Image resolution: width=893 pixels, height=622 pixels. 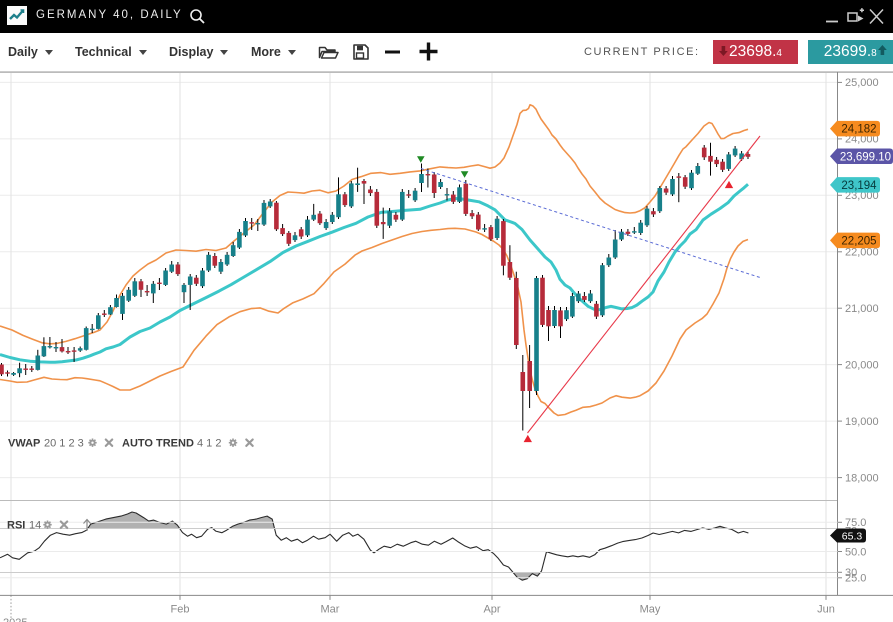 I want to click on svg-text: 23,000, so click(x=862, y=196).